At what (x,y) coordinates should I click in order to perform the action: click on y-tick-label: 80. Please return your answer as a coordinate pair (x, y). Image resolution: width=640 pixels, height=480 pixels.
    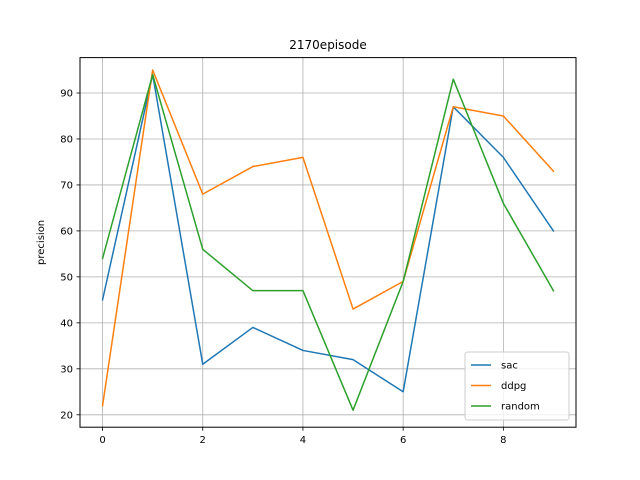
    Looking at the image, I should click on (66, 140).